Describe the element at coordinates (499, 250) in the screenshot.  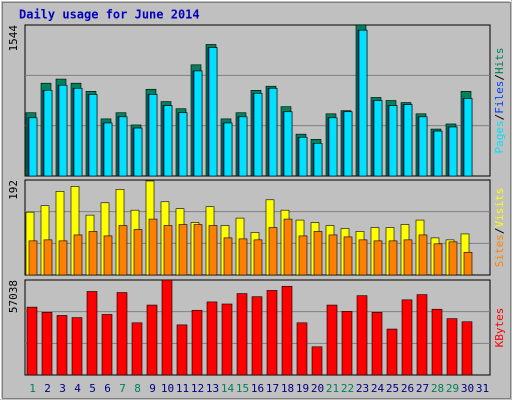
I see `legend-entry: Sites` at that location.